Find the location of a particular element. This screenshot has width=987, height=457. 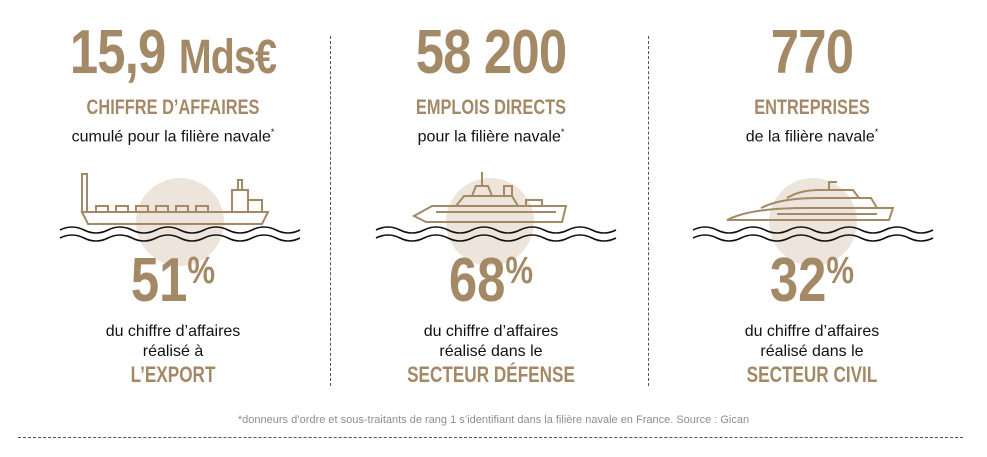

yacht-icon is located at coordinates (813, 222).